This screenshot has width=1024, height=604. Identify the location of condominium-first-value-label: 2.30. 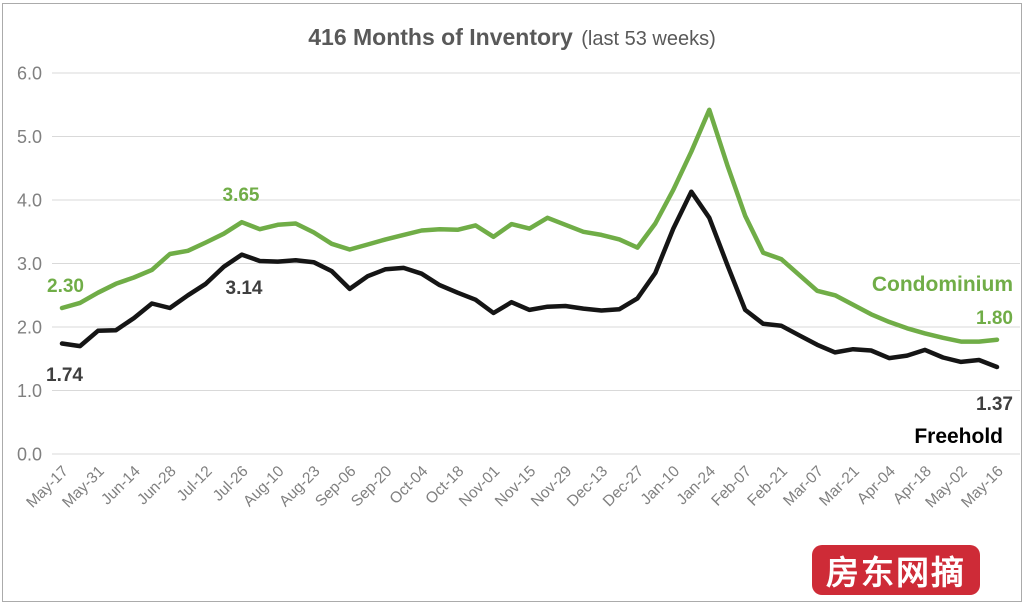
(65, 286).